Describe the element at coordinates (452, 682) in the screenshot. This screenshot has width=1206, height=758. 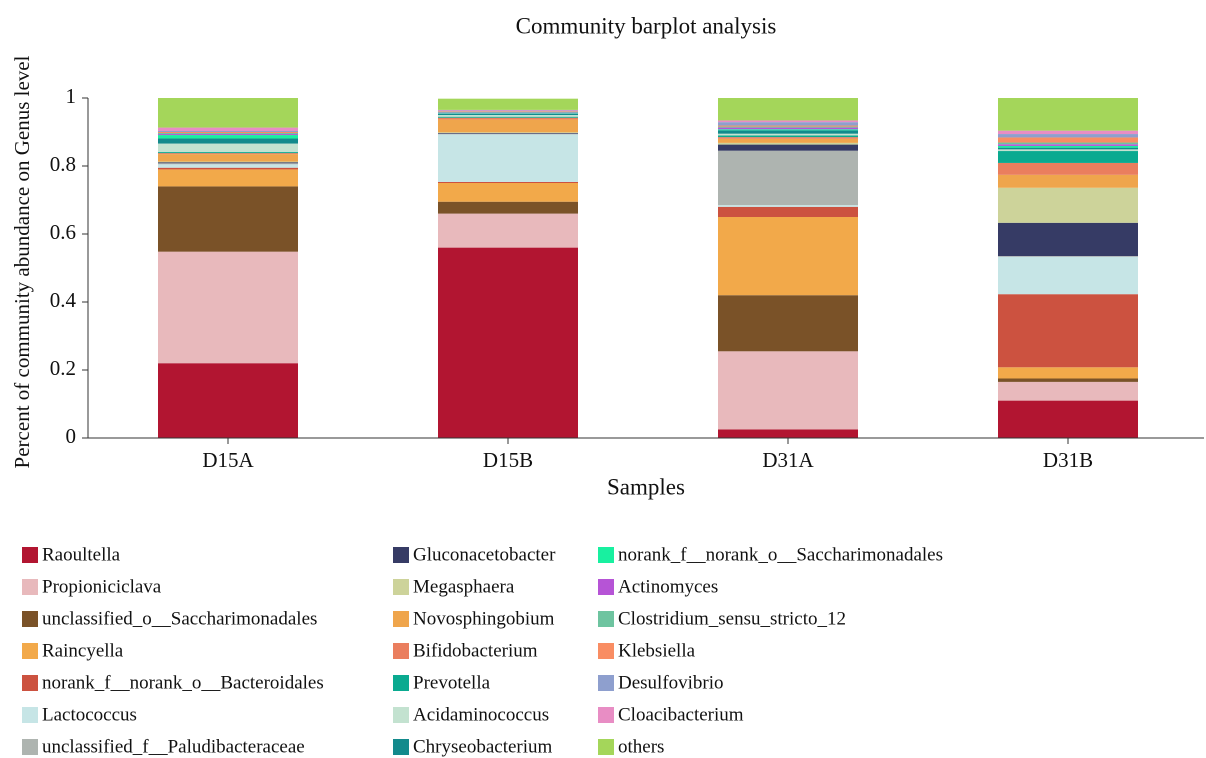
I see `legend-label: Prevotella` at that location.